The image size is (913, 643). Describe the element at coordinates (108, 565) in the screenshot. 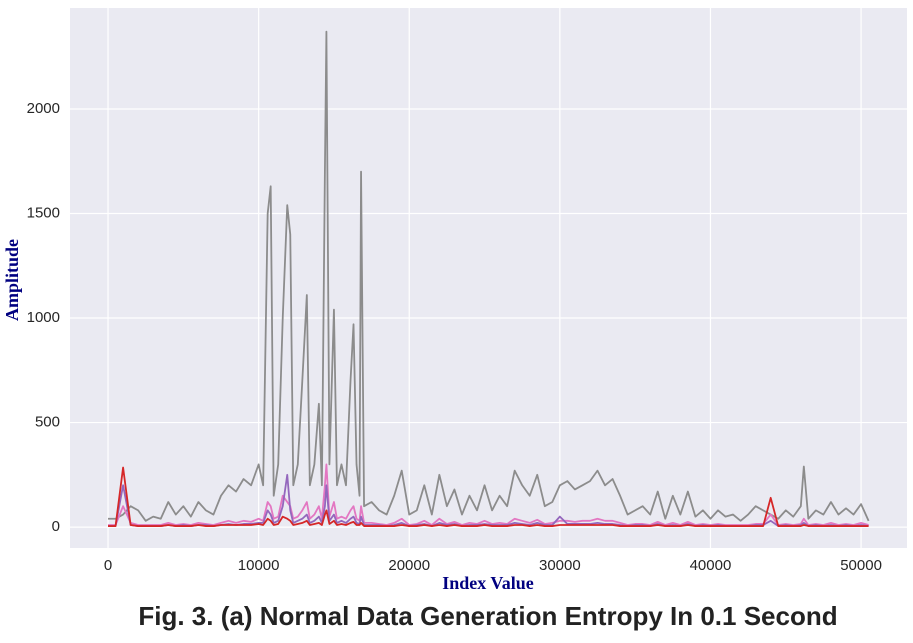

I see `x-tick-label: 0` at that location.